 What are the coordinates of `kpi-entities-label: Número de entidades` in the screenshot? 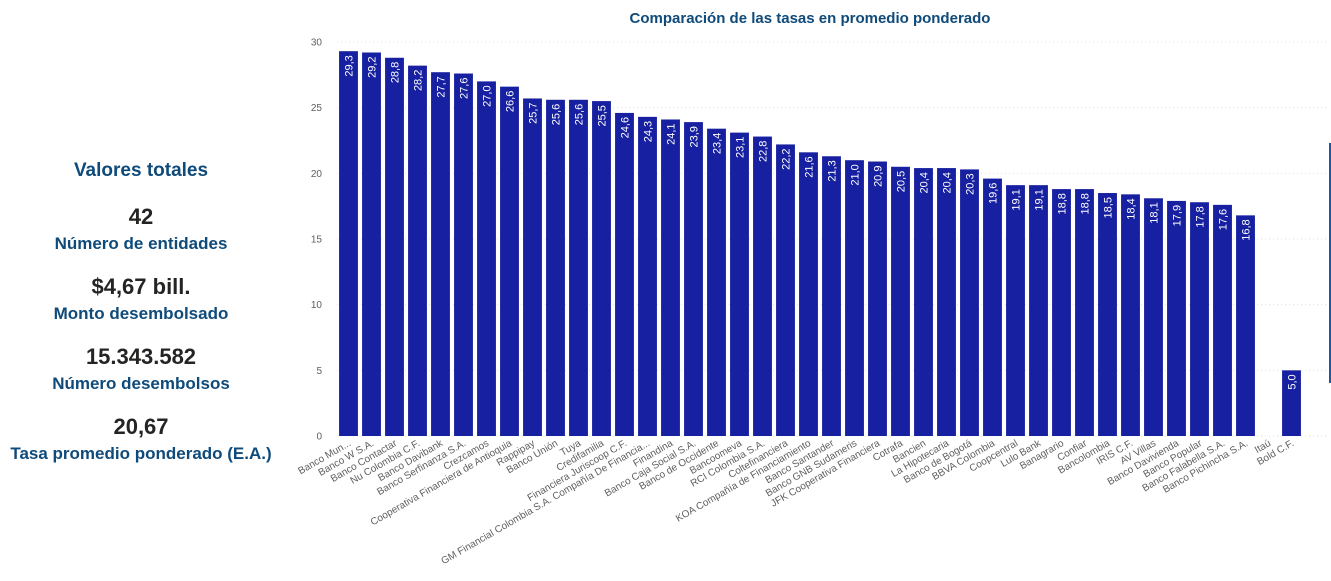 It's located at (141, 243).